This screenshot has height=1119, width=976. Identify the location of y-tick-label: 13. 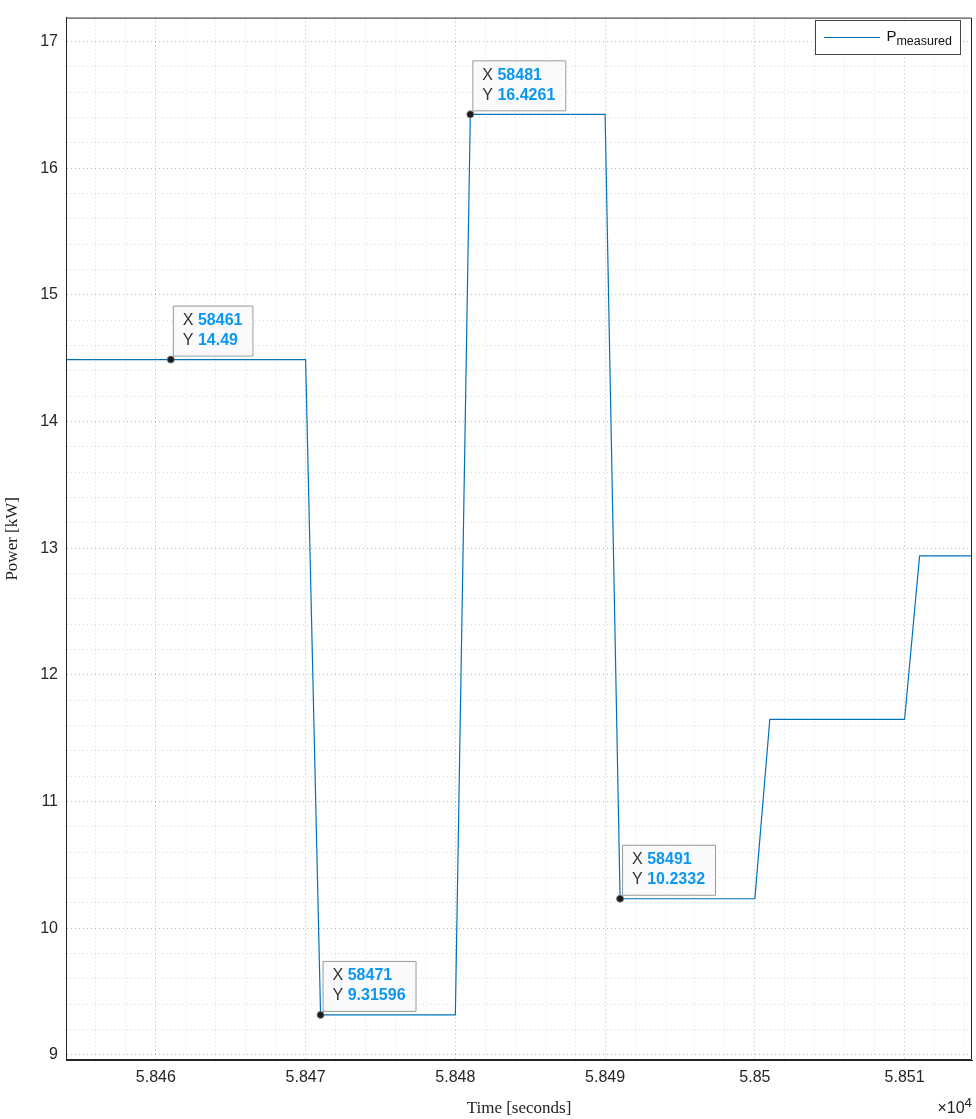
(49, 547).